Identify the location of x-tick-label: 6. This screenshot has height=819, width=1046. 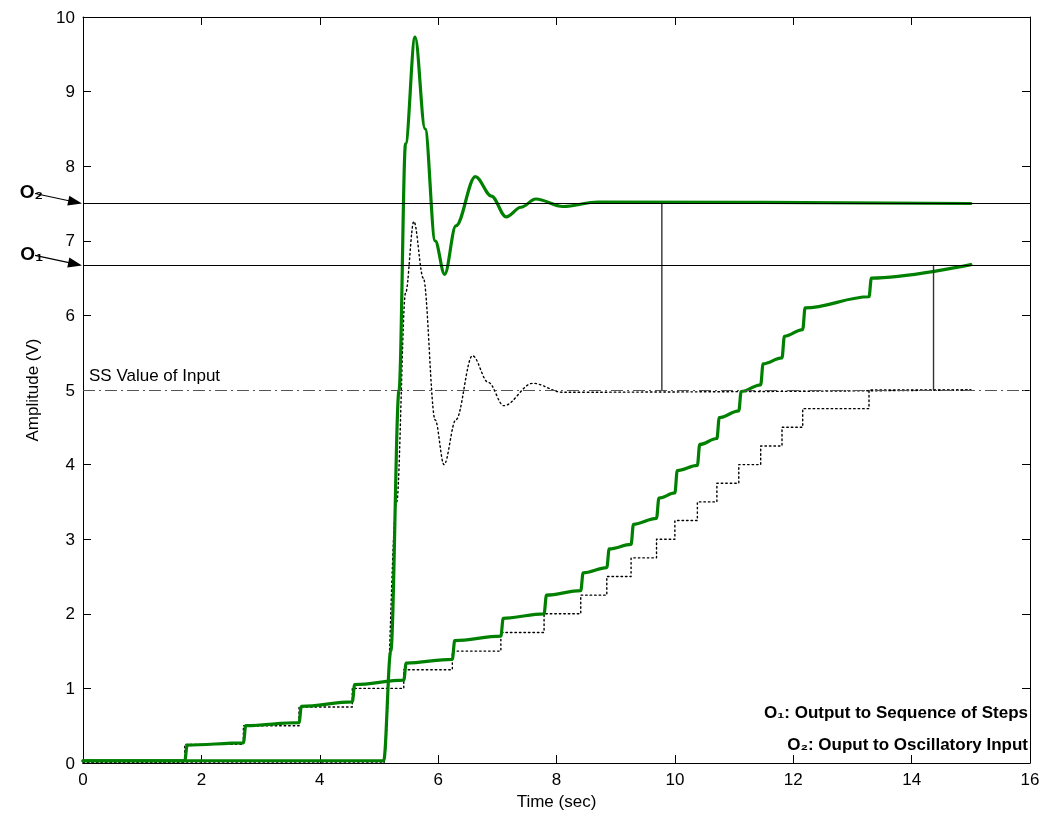
(438, 779).